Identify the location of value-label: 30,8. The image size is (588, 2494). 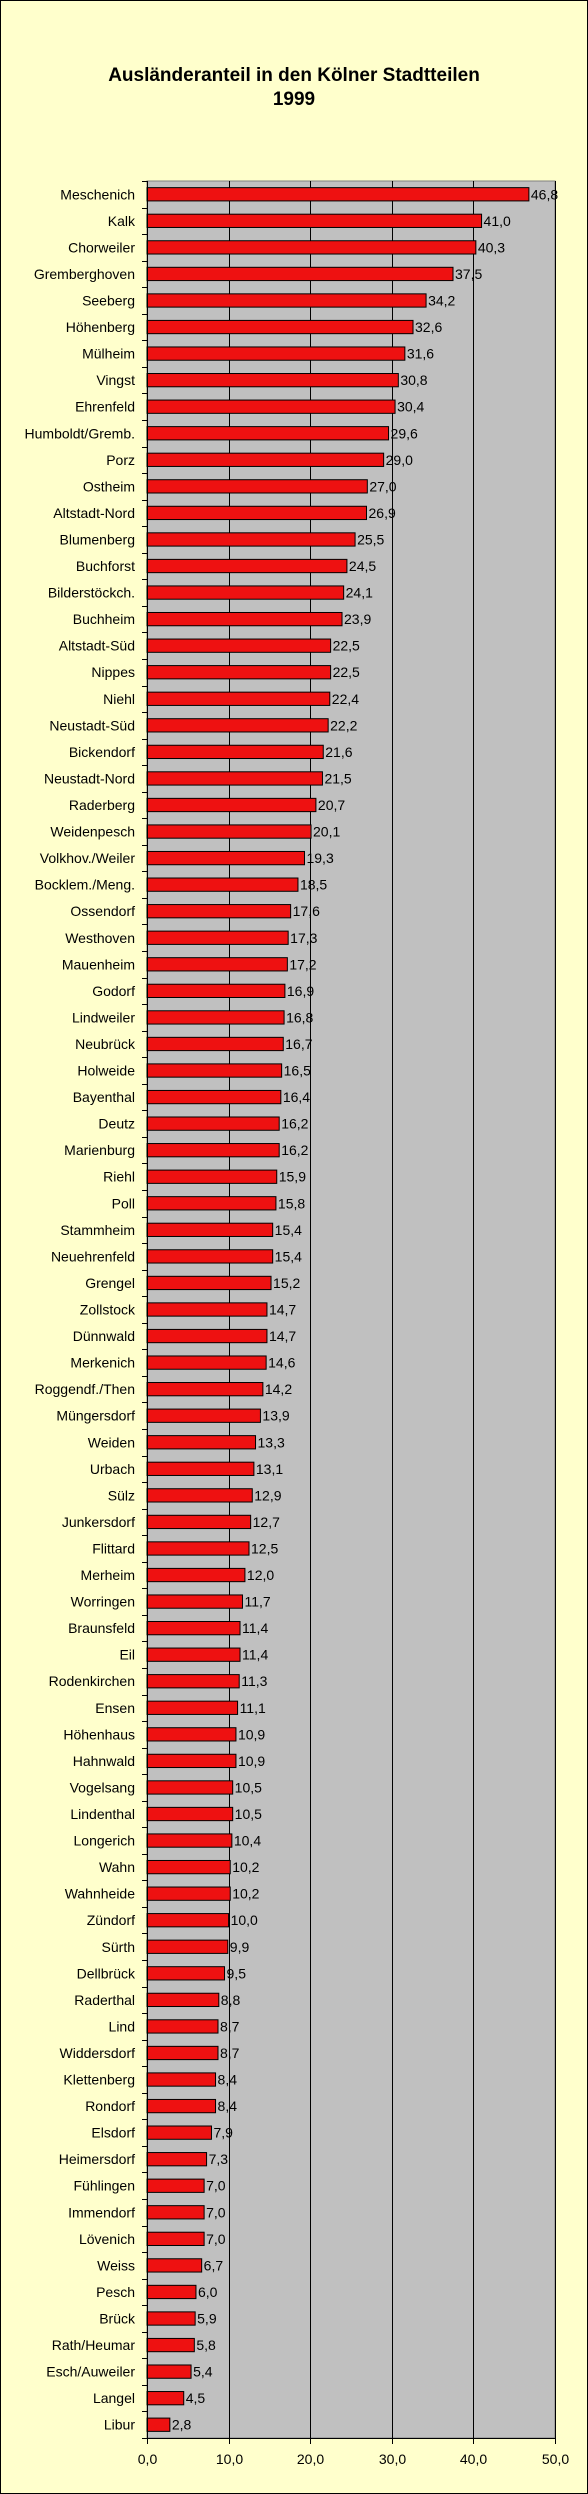
(413, 380).